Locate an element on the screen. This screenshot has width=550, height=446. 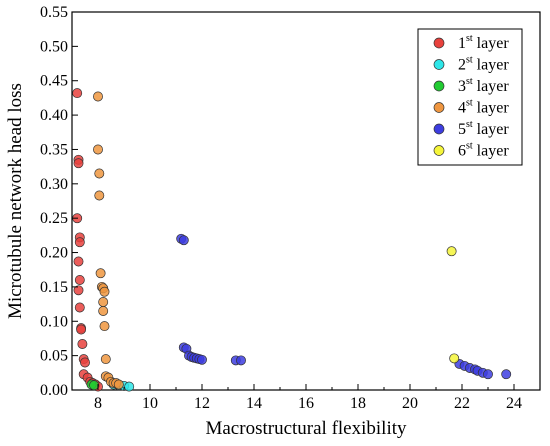
y-tick-label: 0.05 is located at coordinates (54, 356).